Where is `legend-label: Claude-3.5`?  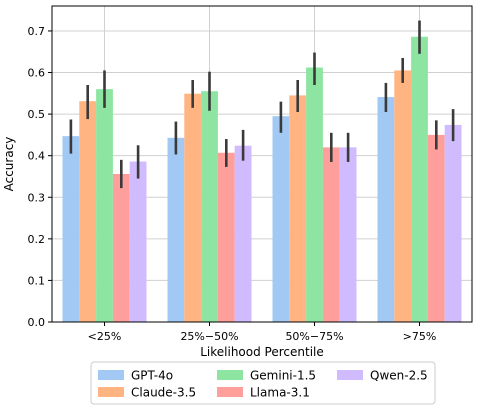 legend-label: Claude-3.5 is located at coordinates (163, 393).